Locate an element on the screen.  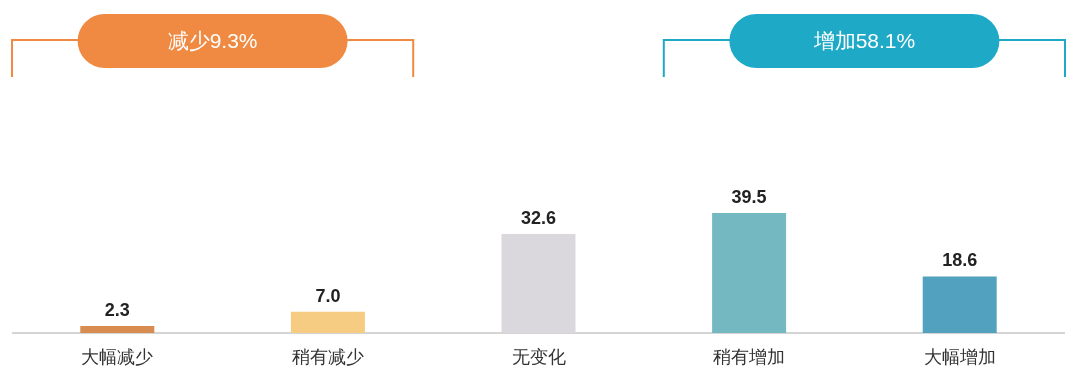
x-tick-label: 稍有增加 is located at coordinates (749, 357).